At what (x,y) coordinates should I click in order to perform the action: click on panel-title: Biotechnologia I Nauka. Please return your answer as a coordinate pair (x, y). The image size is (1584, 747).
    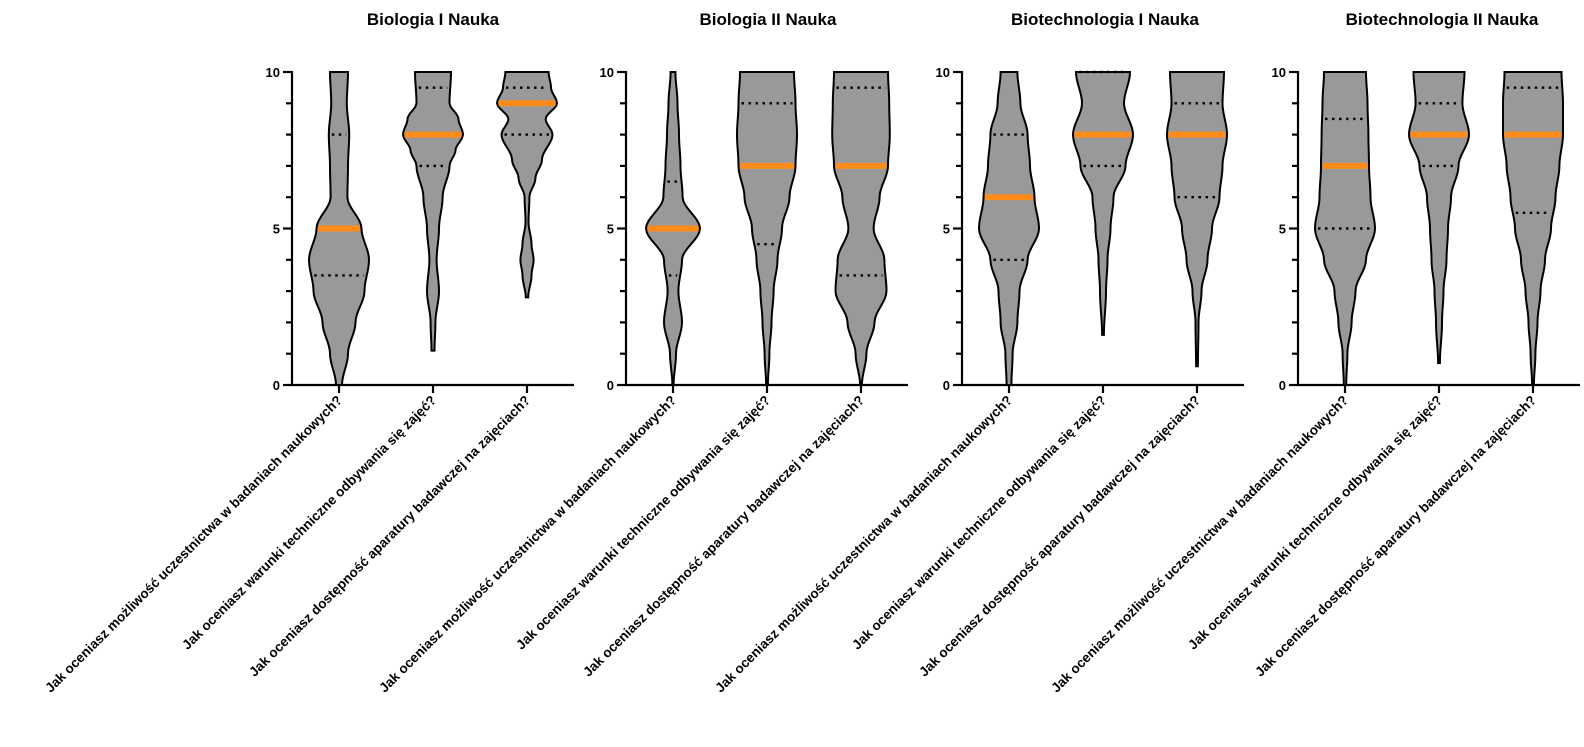
    Looking at the image, I should click on (1105, 19).